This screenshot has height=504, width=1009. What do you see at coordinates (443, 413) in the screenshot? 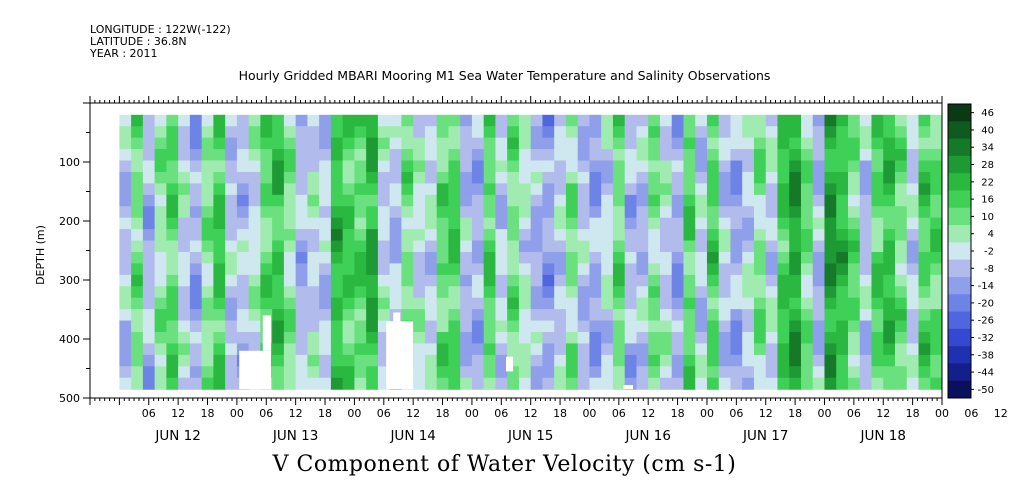
I see `x-hour-label: 18` at bounding box center [443, 413].